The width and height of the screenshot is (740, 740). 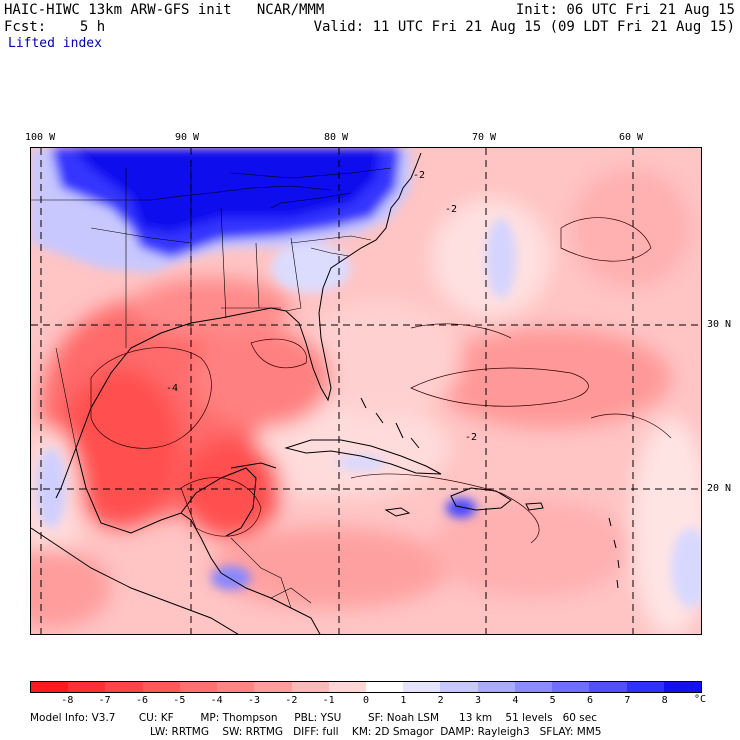 What do you see at coordinates (719, 488) in the screenshot?
I see `lat-label-20n: 20 N` at bounding box center [719, 488].